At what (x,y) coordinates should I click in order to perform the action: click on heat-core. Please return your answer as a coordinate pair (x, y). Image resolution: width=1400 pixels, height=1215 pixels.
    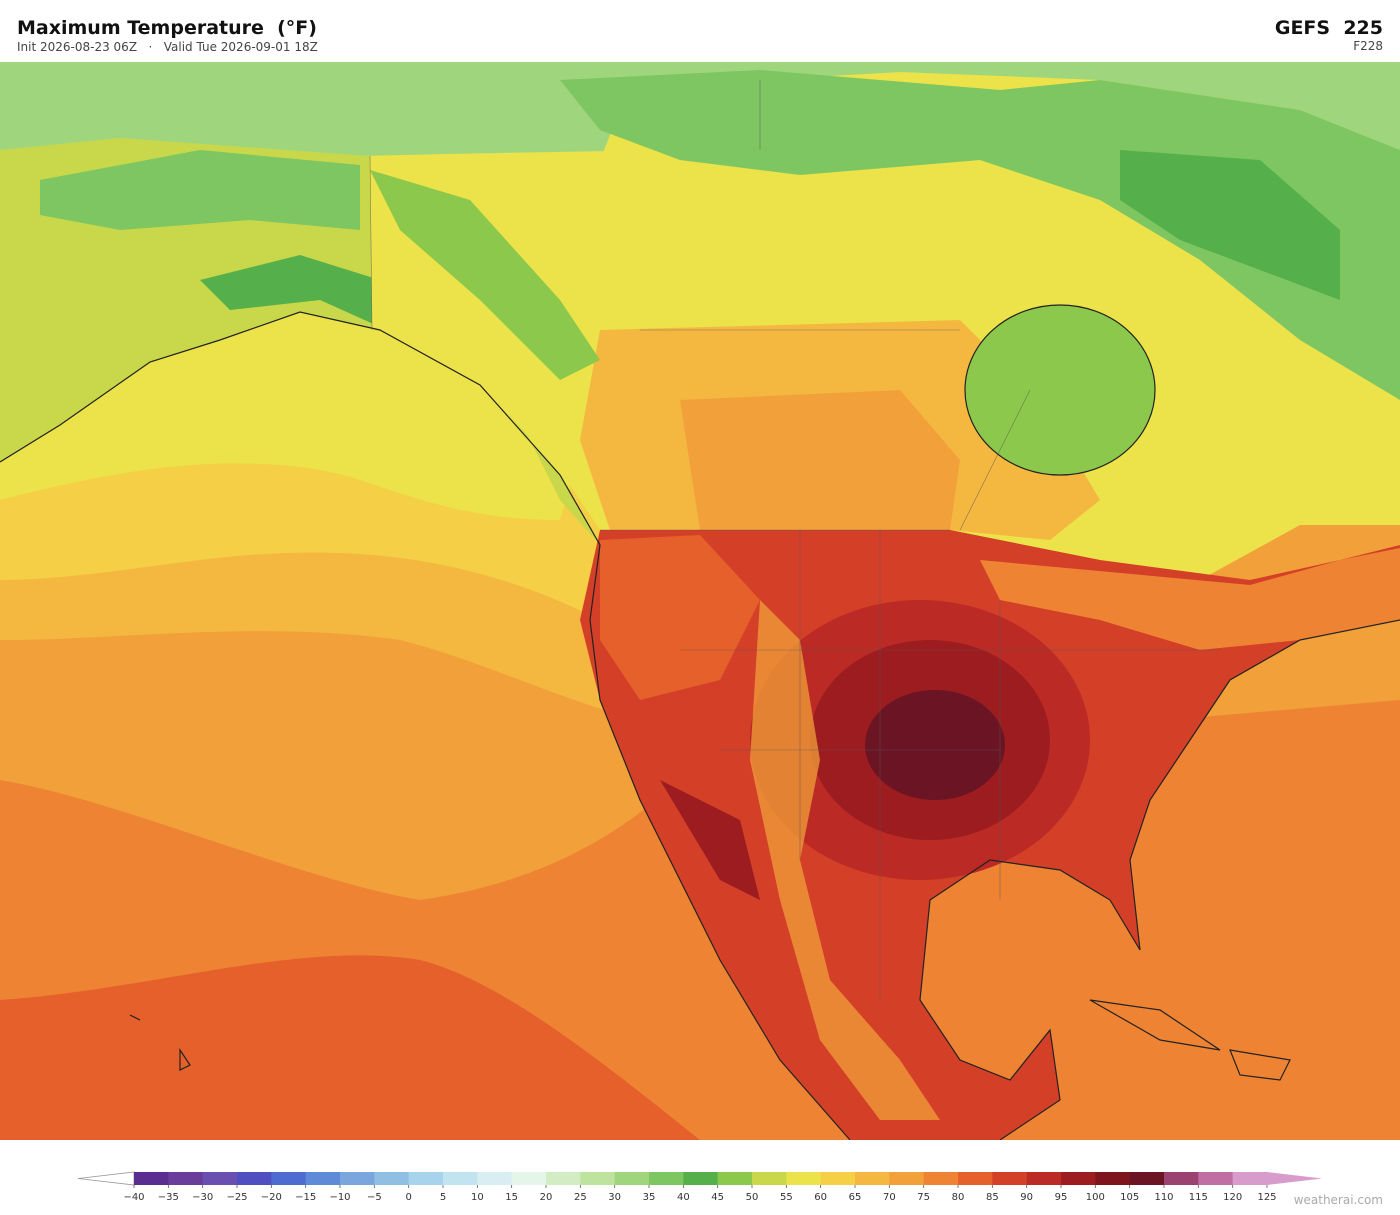
    Looking at the image, I should click on (935, 745).